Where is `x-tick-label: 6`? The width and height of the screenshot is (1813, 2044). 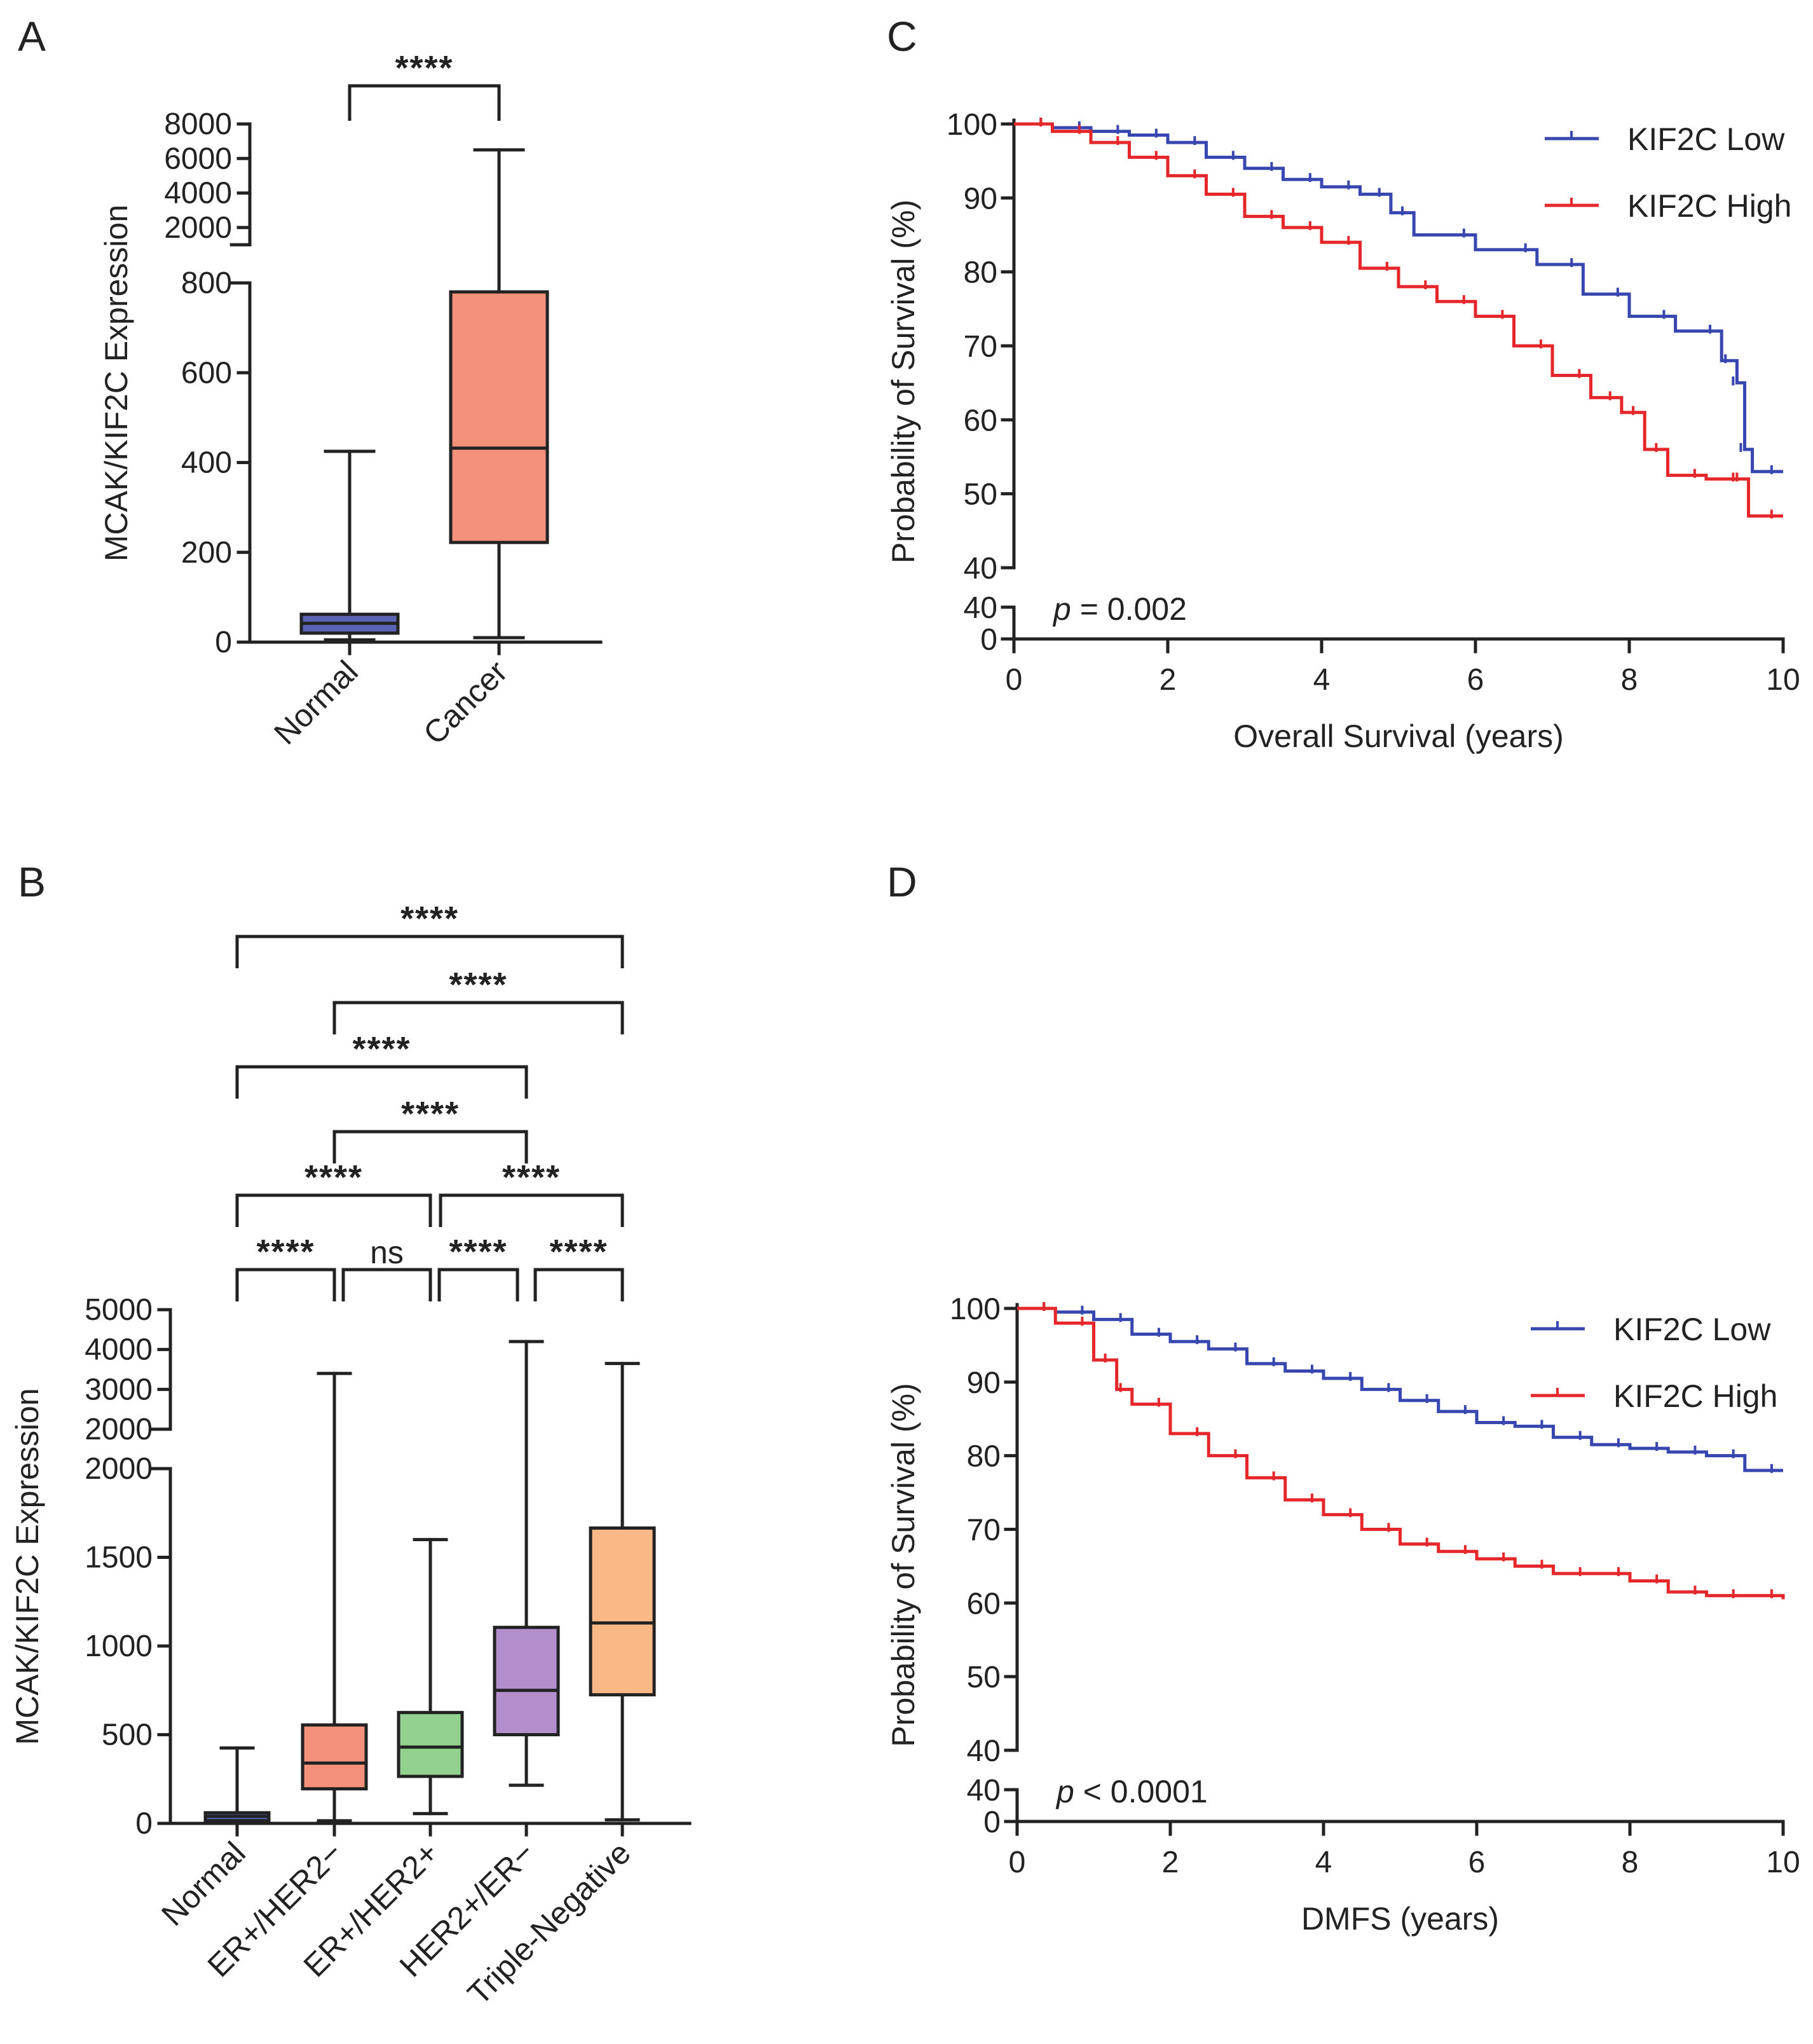
x-tick-label: 6 is located at coordinates (1477, 1862).